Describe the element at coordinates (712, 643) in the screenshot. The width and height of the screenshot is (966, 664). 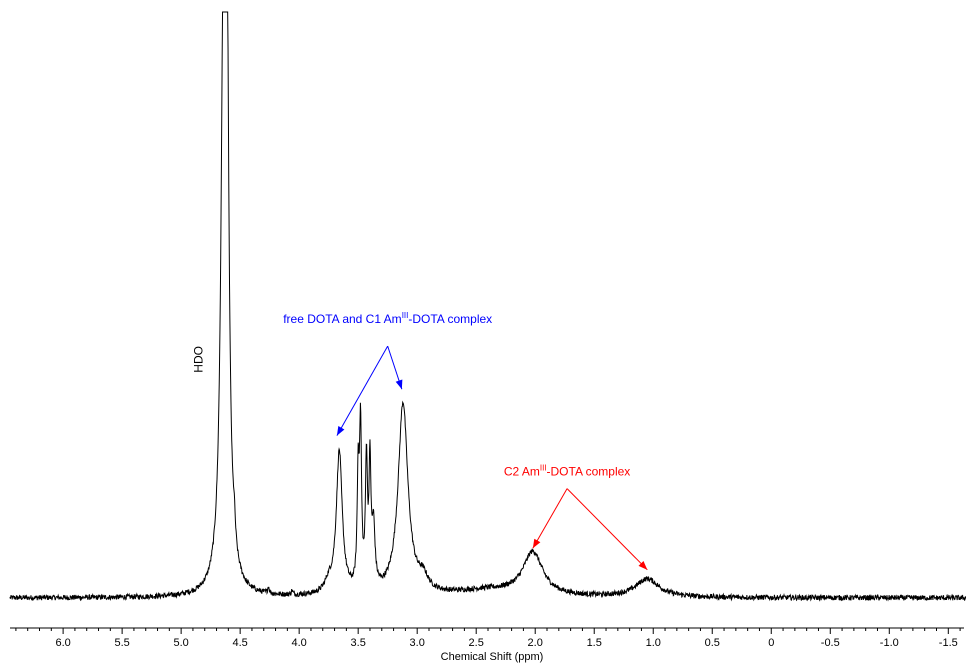
I see `x-tick-label: 0.5` at that location.